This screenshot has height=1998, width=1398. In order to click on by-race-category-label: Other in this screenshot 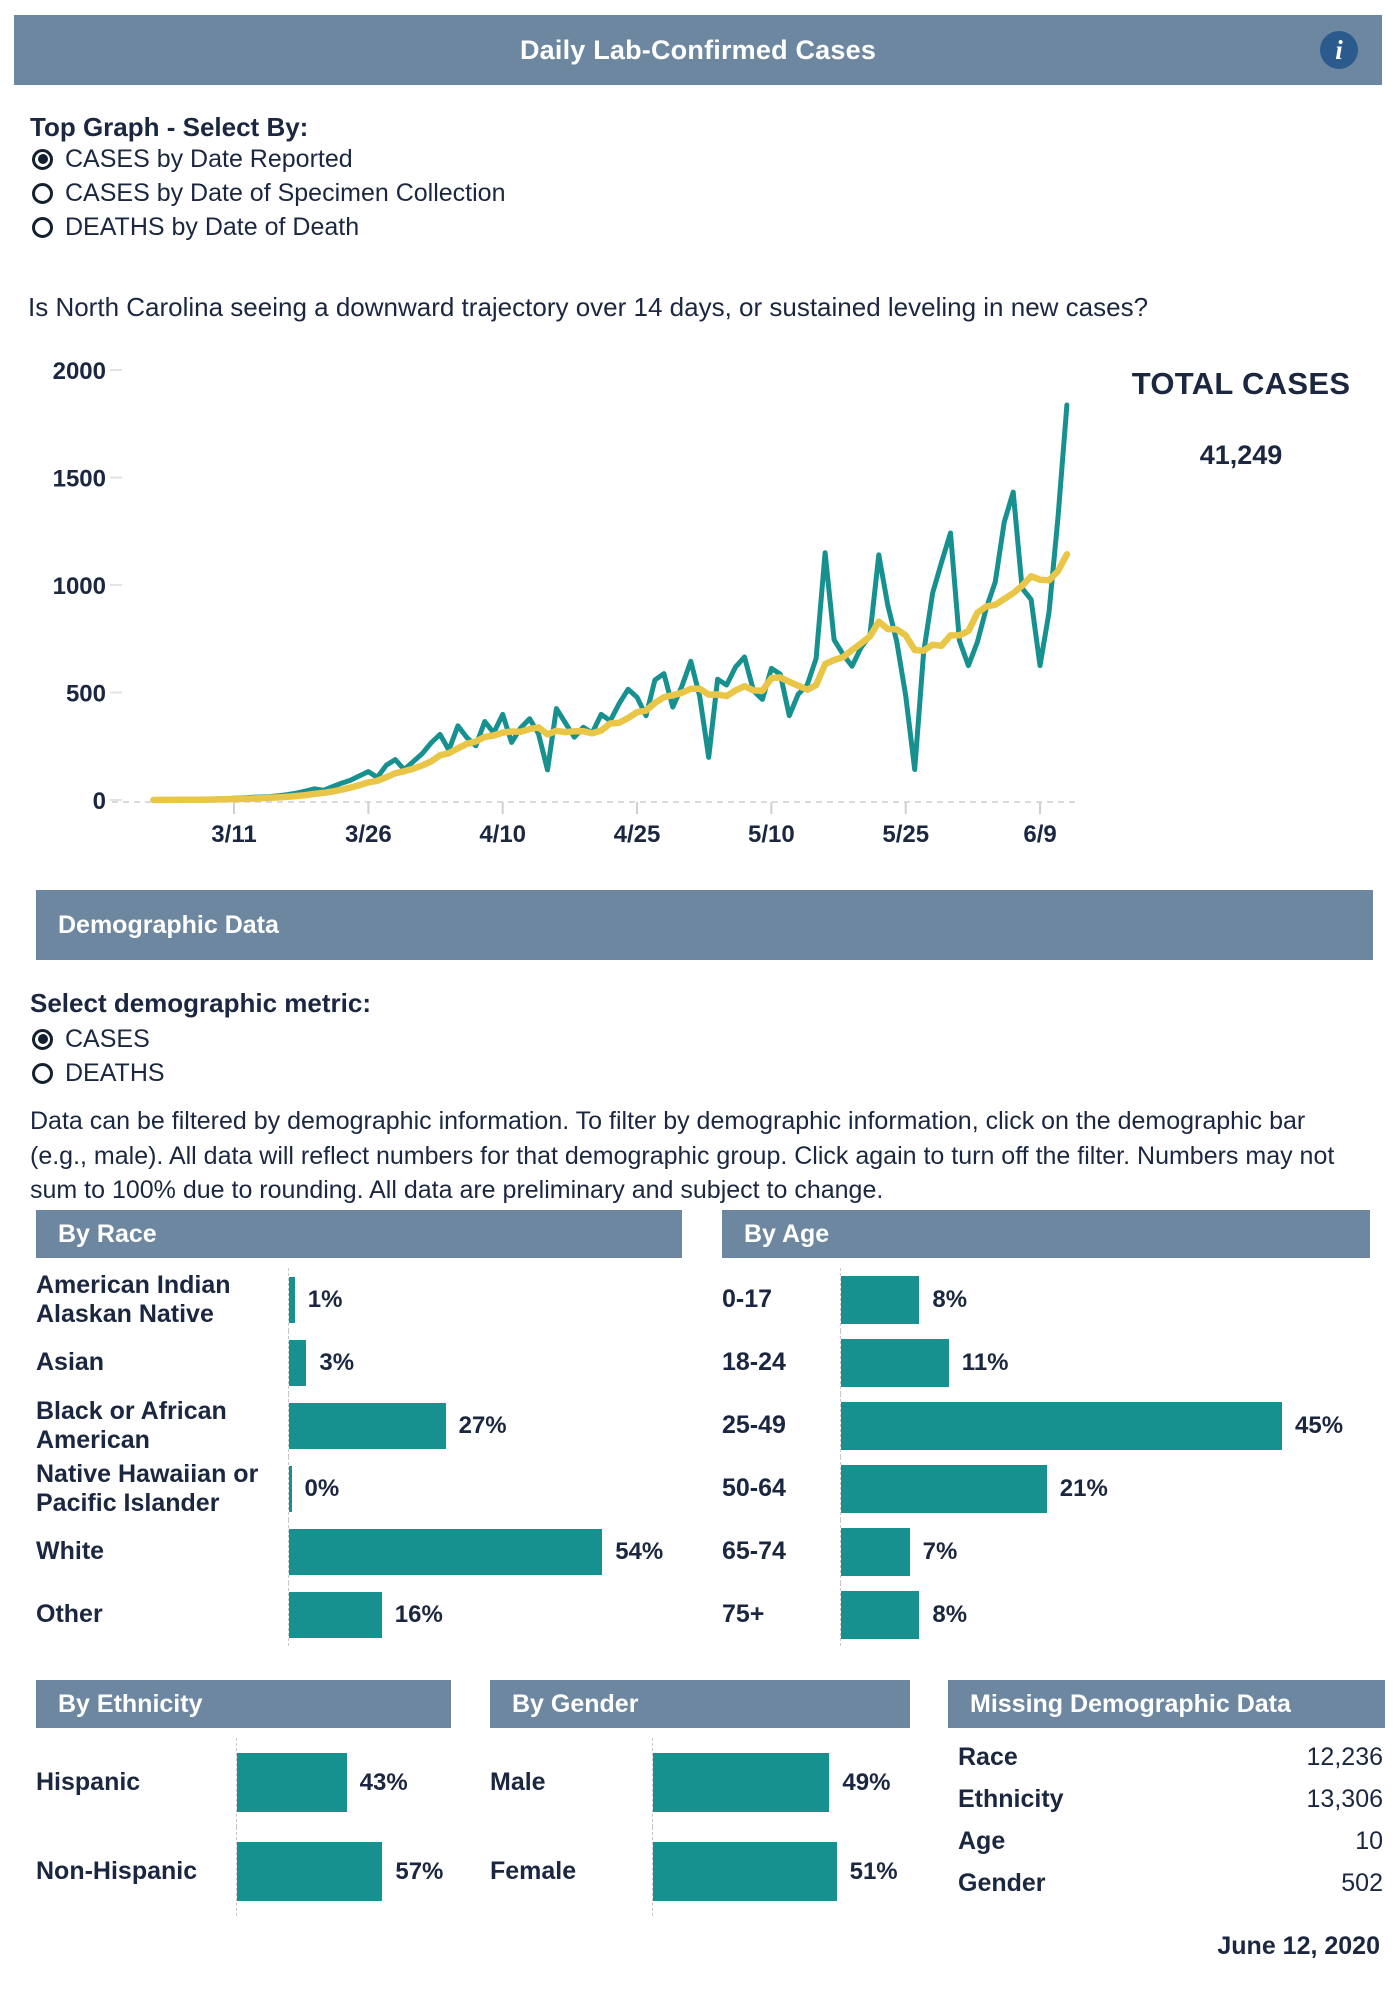, I will do `click(69, 1614)`.